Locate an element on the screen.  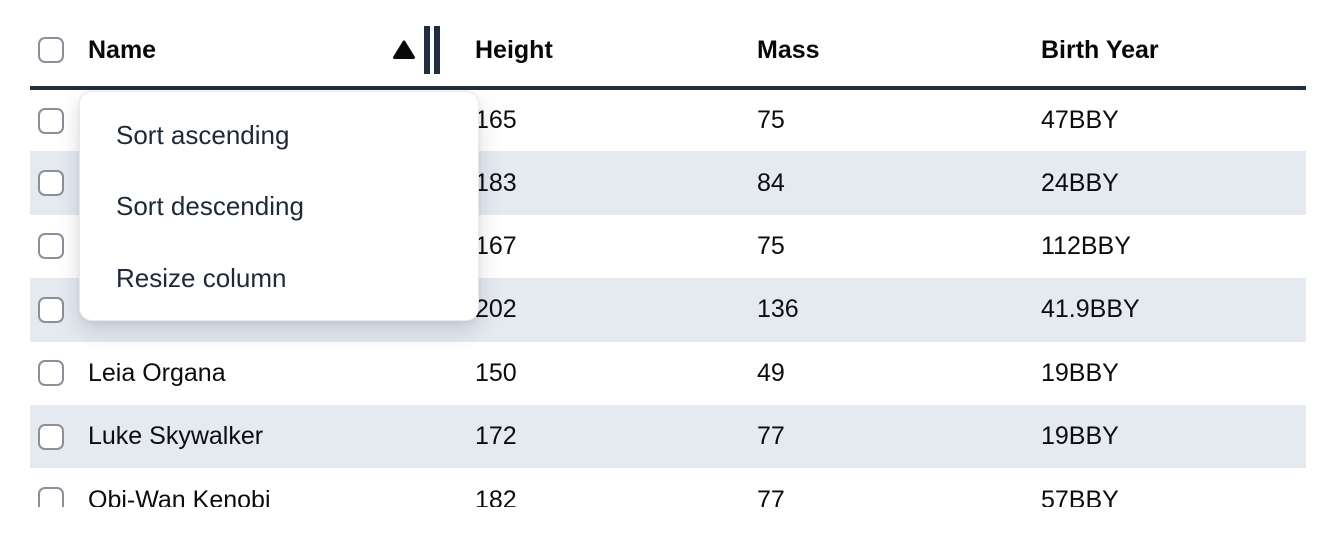
column-header-birth-year: Birth Year is located at coordinates (1167, 45).